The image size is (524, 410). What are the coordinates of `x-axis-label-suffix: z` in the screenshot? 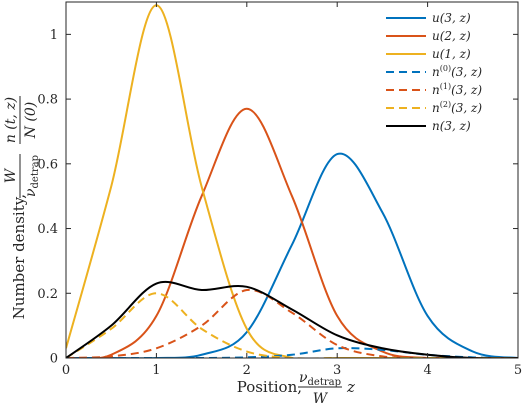 It's located at (350, 387).